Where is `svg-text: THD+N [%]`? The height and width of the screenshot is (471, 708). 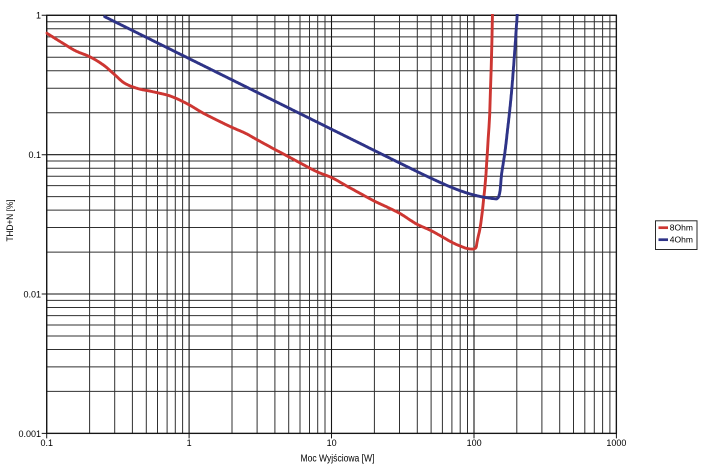 svg-text: THD+N [%] is located at coordinates (10, 221).